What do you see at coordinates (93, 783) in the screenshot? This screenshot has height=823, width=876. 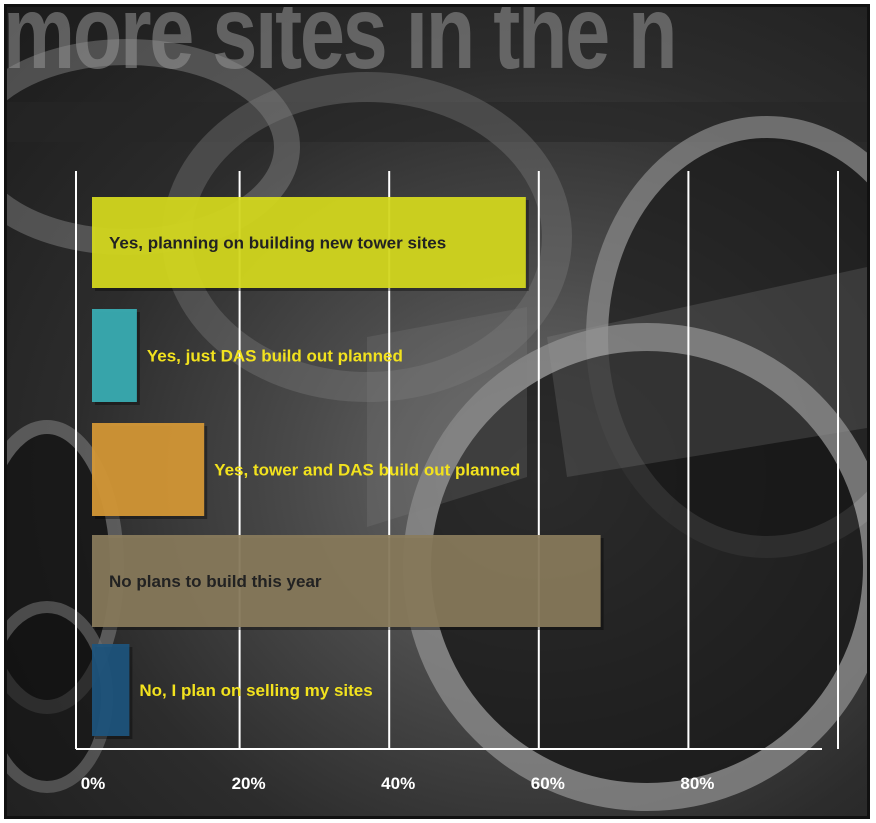 I see `x-tick-label: 0%` at bounding box center [93, 783].